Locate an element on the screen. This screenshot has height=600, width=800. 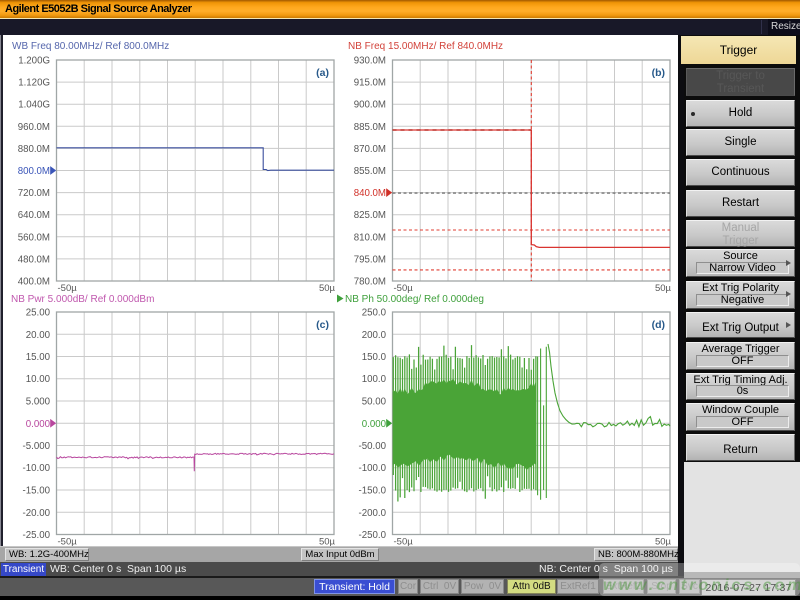
svg-text: 810.0M is located at coordinates (370, 237).